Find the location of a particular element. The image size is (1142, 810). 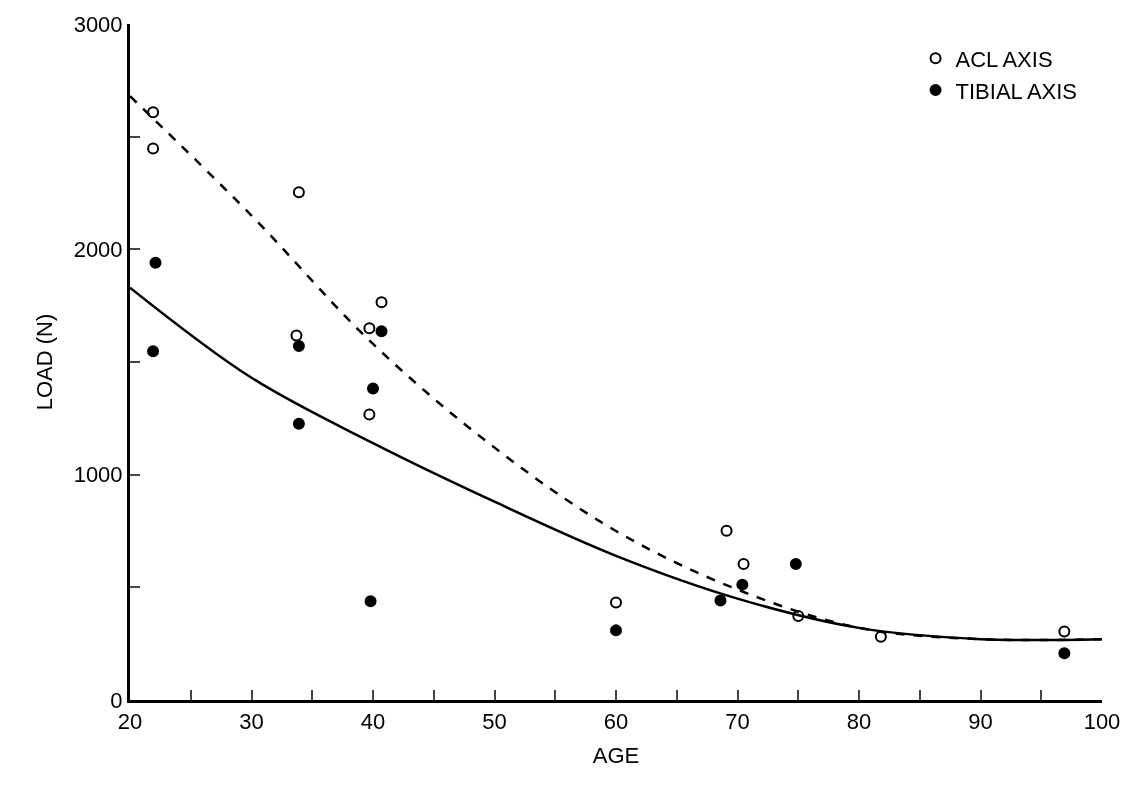

y-axis-title: LOAD (N) is located at coordinates (45, 362).